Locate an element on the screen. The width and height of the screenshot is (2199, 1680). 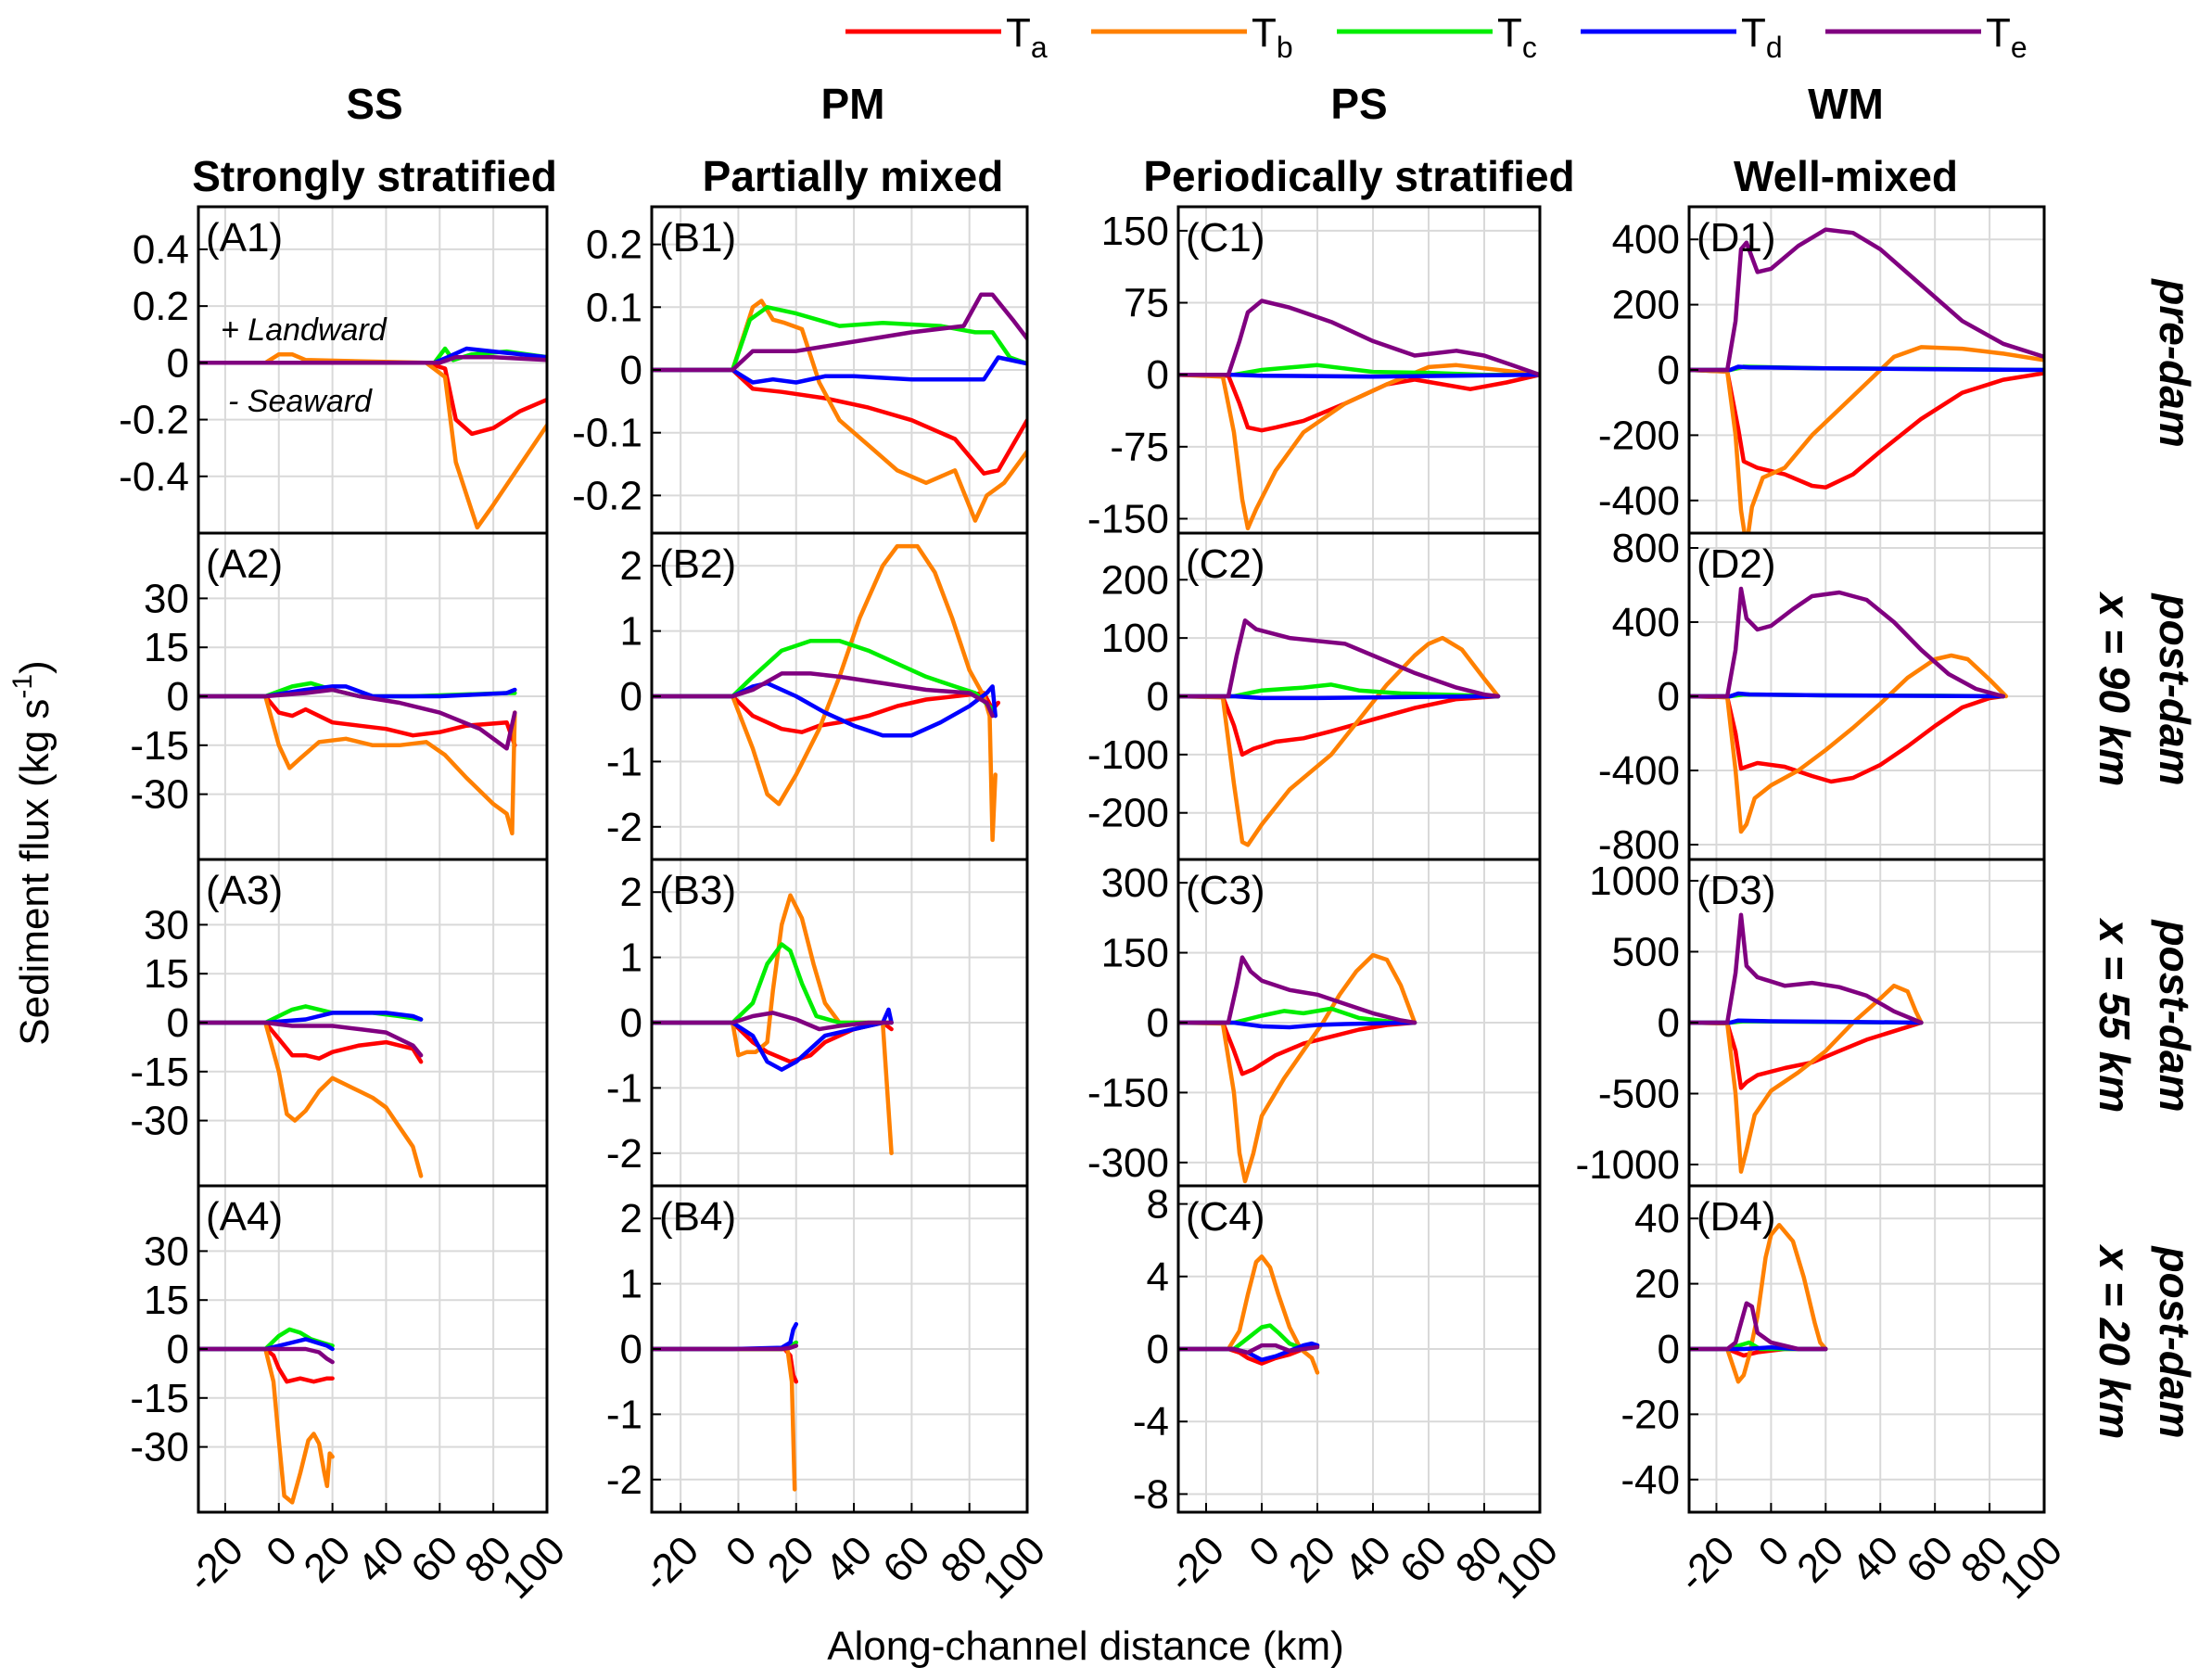
y-tick-label: 8 is located at coordinates (1158, 1205).